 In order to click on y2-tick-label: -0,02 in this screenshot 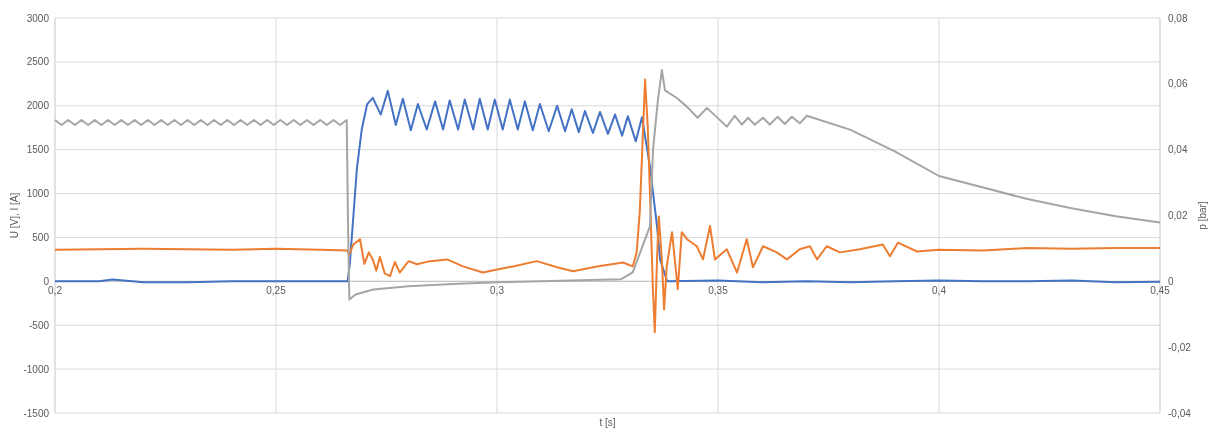, I will do `click(1180, 347)`.